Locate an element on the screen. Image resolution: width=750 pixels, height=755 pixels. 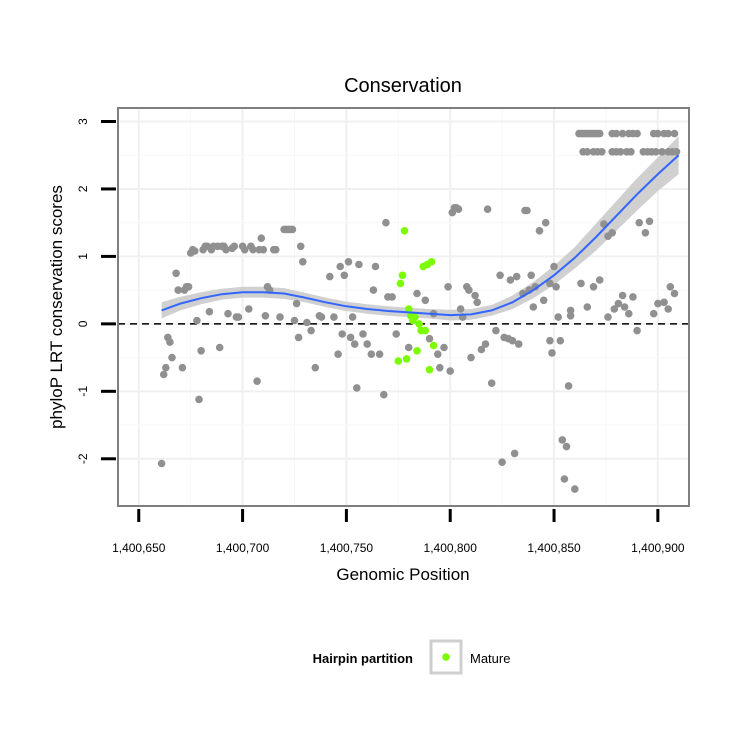
x-tick-label: 1,400,700 is located at coordinates (243, 548).